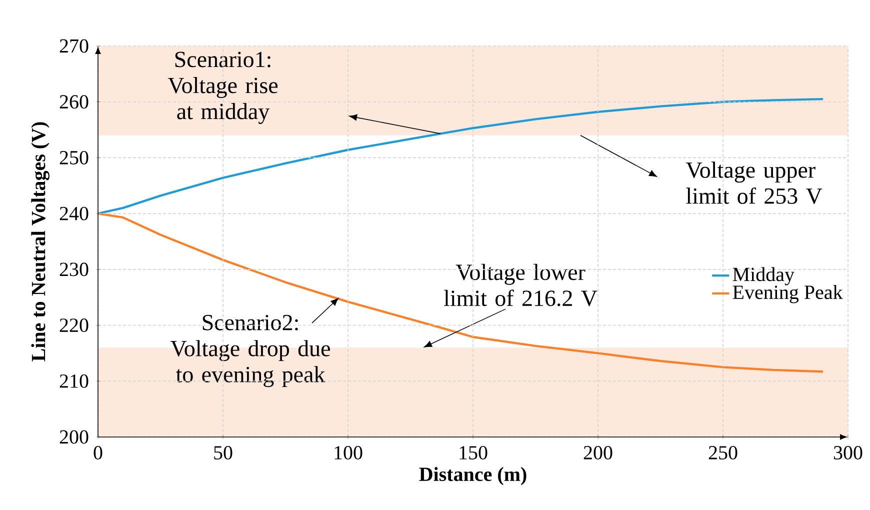  What do you see at coordinates (848, 453) in the screenshot?
I see `x-tick-label: 300` at bounding box center [848, 453].